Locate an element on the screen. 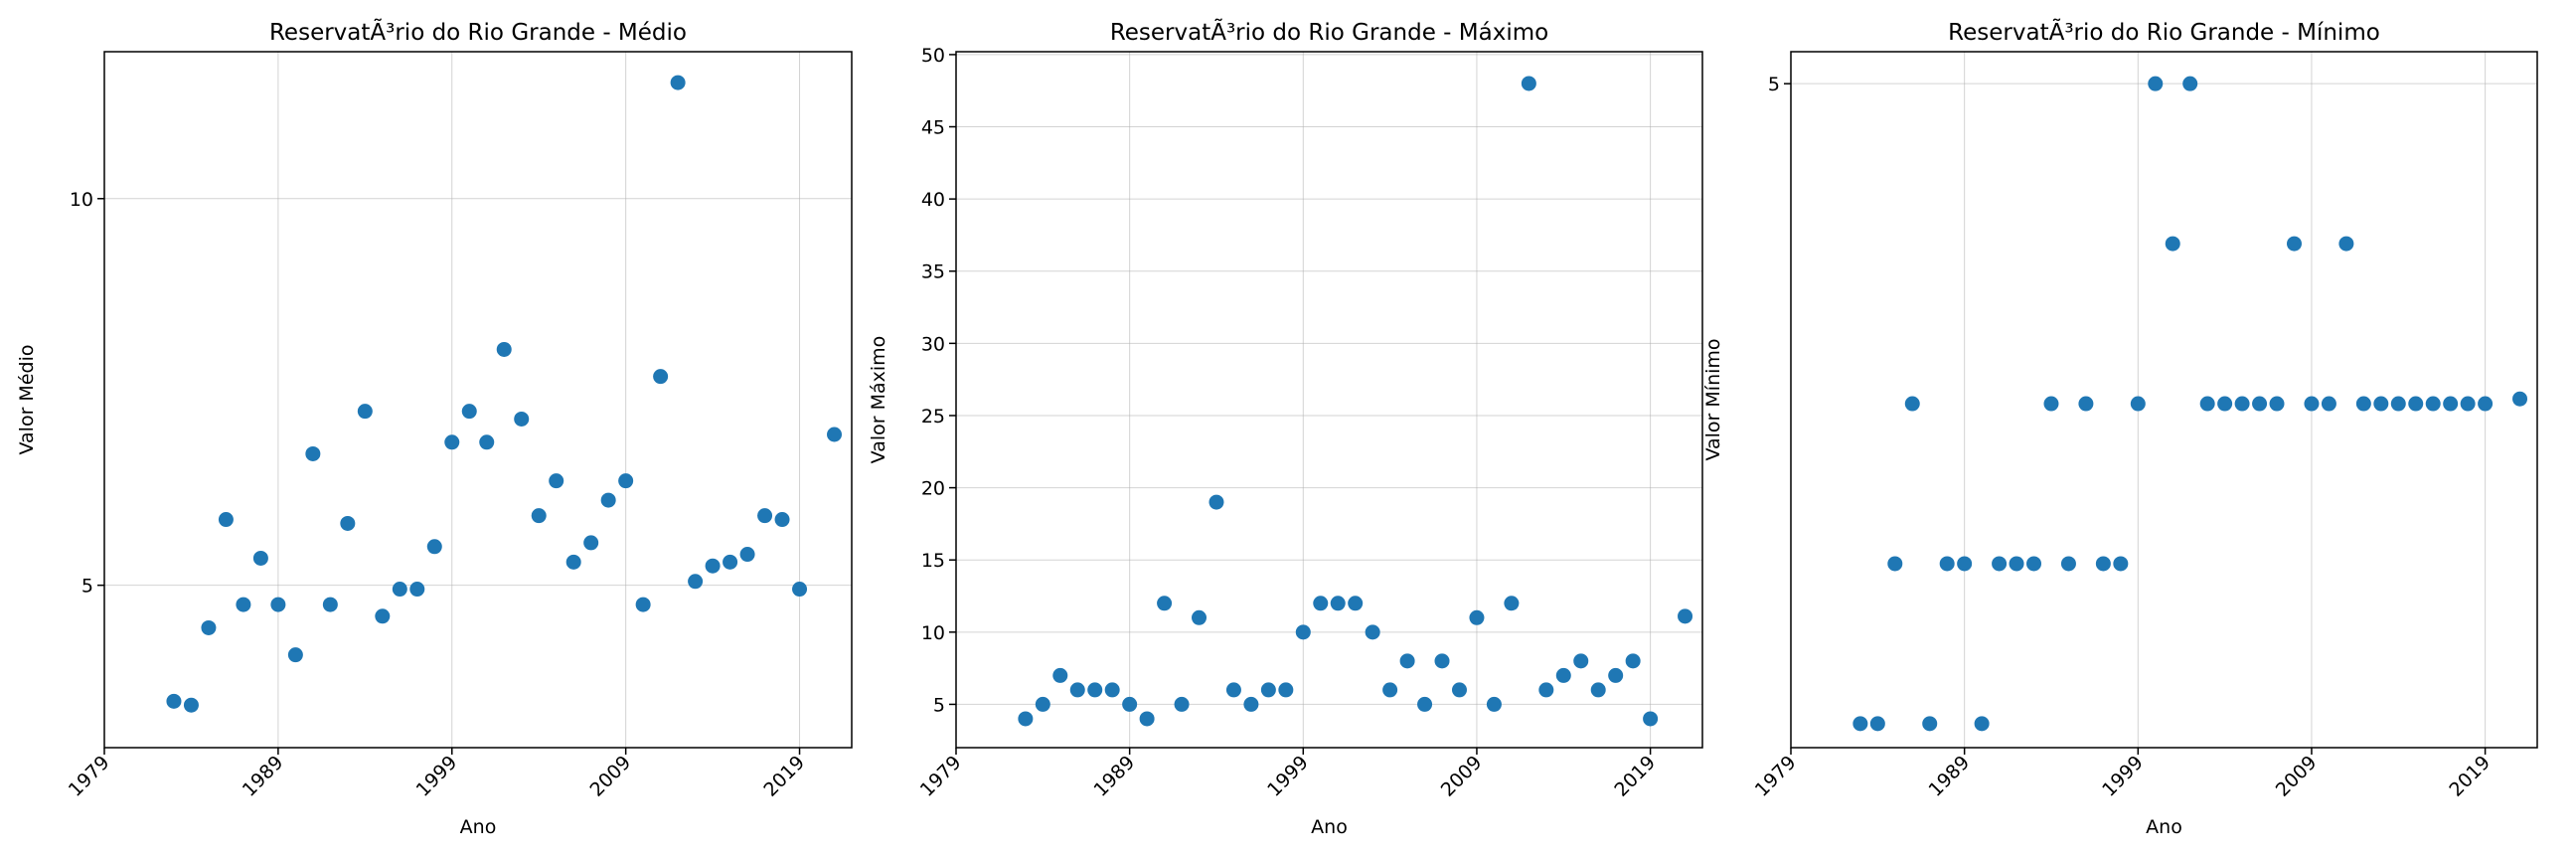 The width and height of the screenshot is (2576, 859). y-tick-label: 25 is located at coordinates (933, 417).